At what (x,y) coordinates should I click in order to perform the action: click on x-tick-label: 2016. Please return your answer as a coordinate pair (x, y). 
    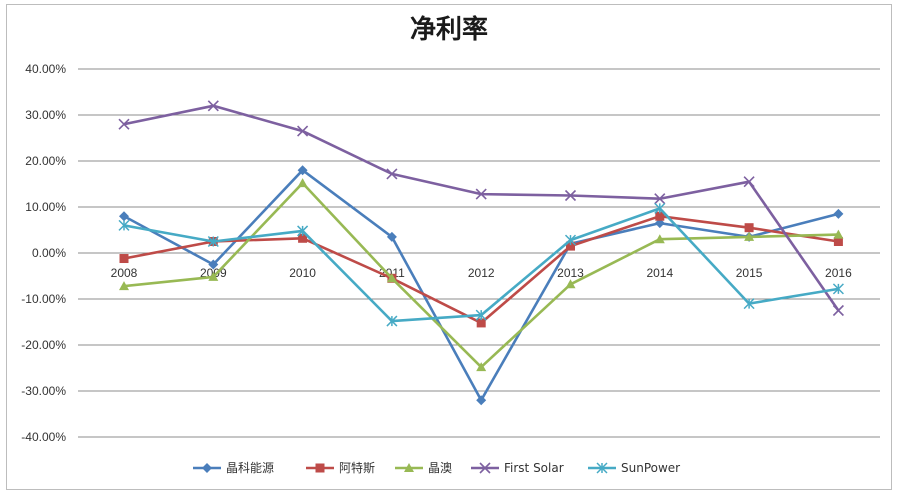
    Looking at the image, I should click on (838, 273).